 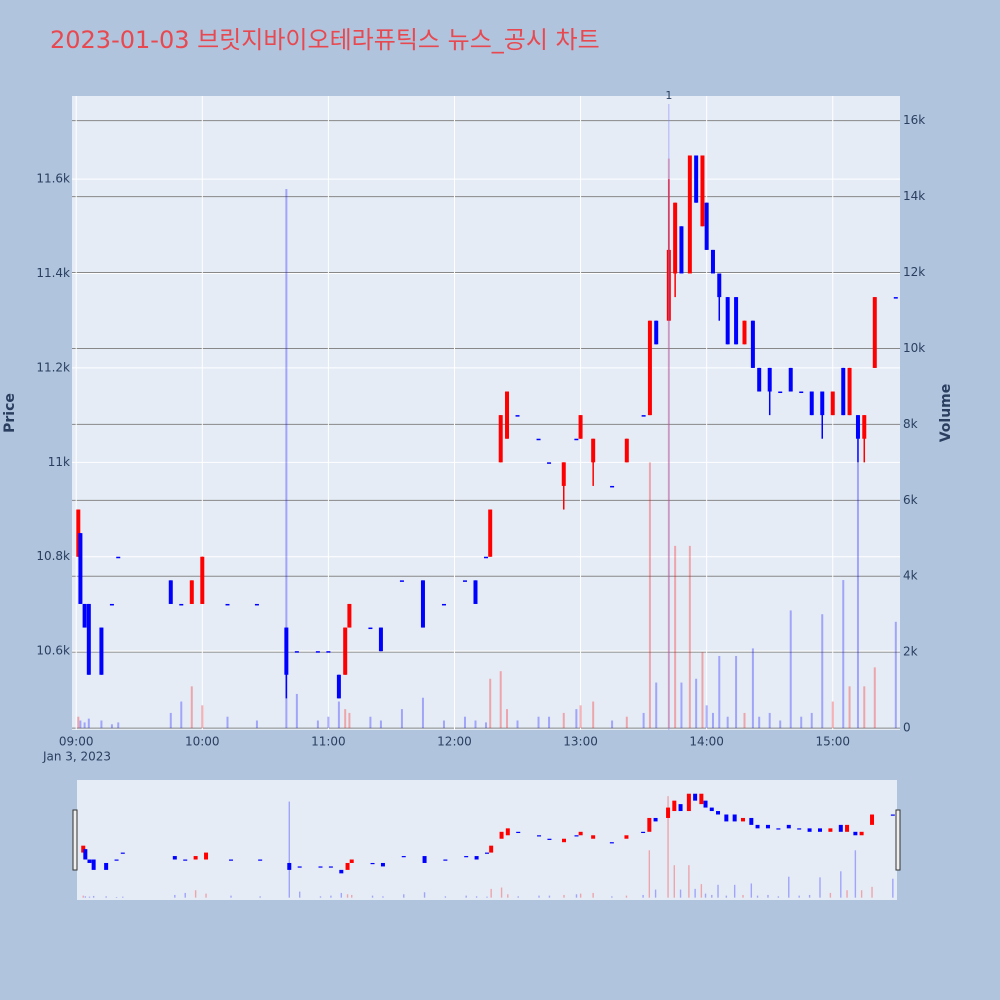 I want to click on x-tick-label: 10:00, so click(x=202, y=742).